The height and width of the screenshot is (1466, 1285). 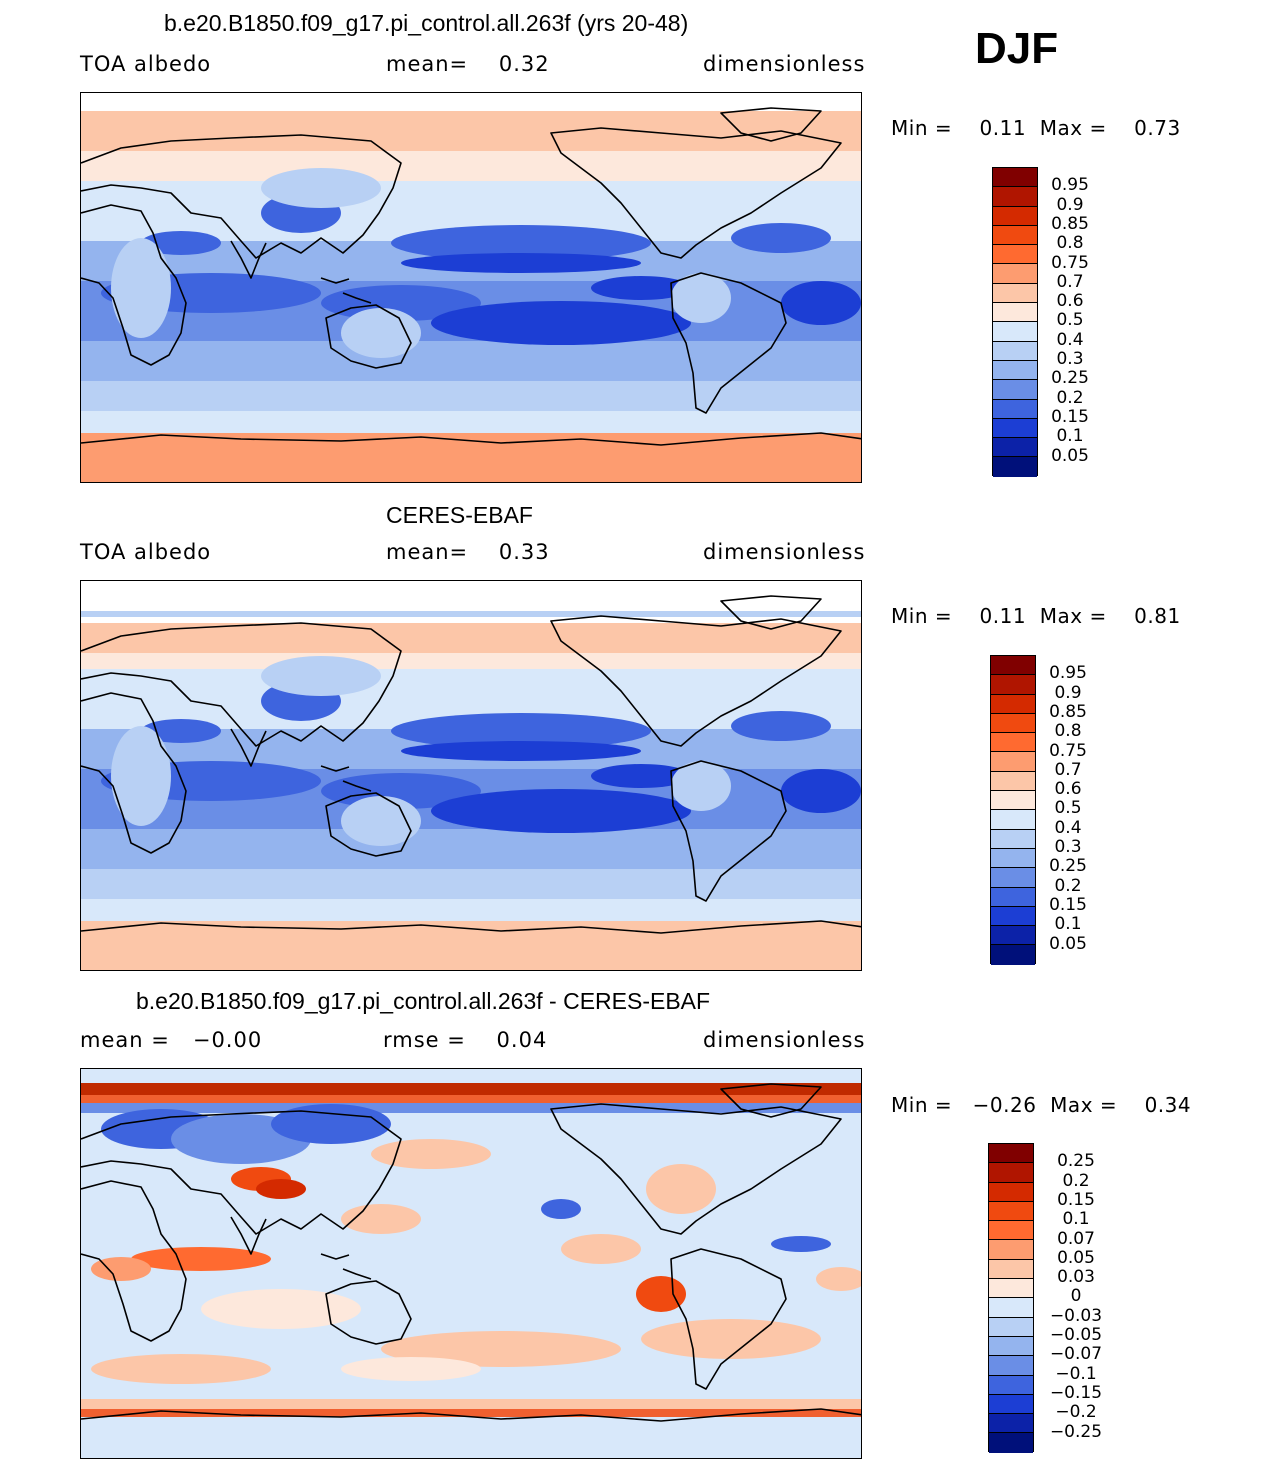 I want to click on colorbar-tick-label: 0.85, so click(x=1070, y=223).